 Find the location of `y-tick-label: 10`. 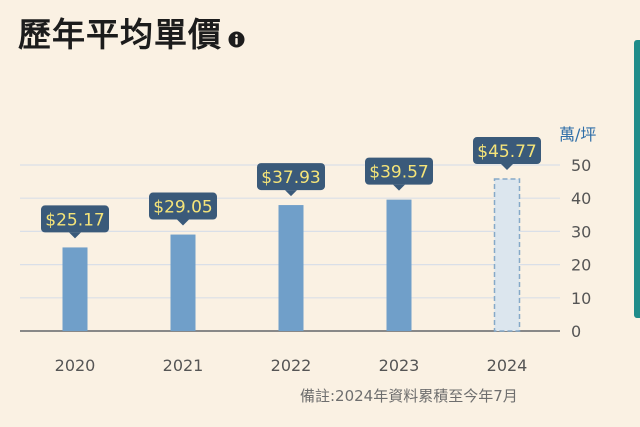

y-tick-label: 10 is located at coordinates (581, 298).